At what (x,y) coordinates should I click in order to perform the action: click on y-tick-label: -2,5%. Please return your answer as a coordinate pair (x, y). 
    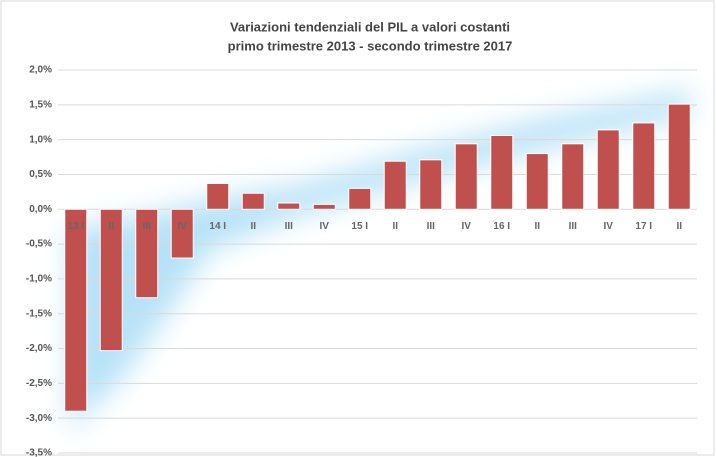
    Looking at the image, I should click on (39, 383).